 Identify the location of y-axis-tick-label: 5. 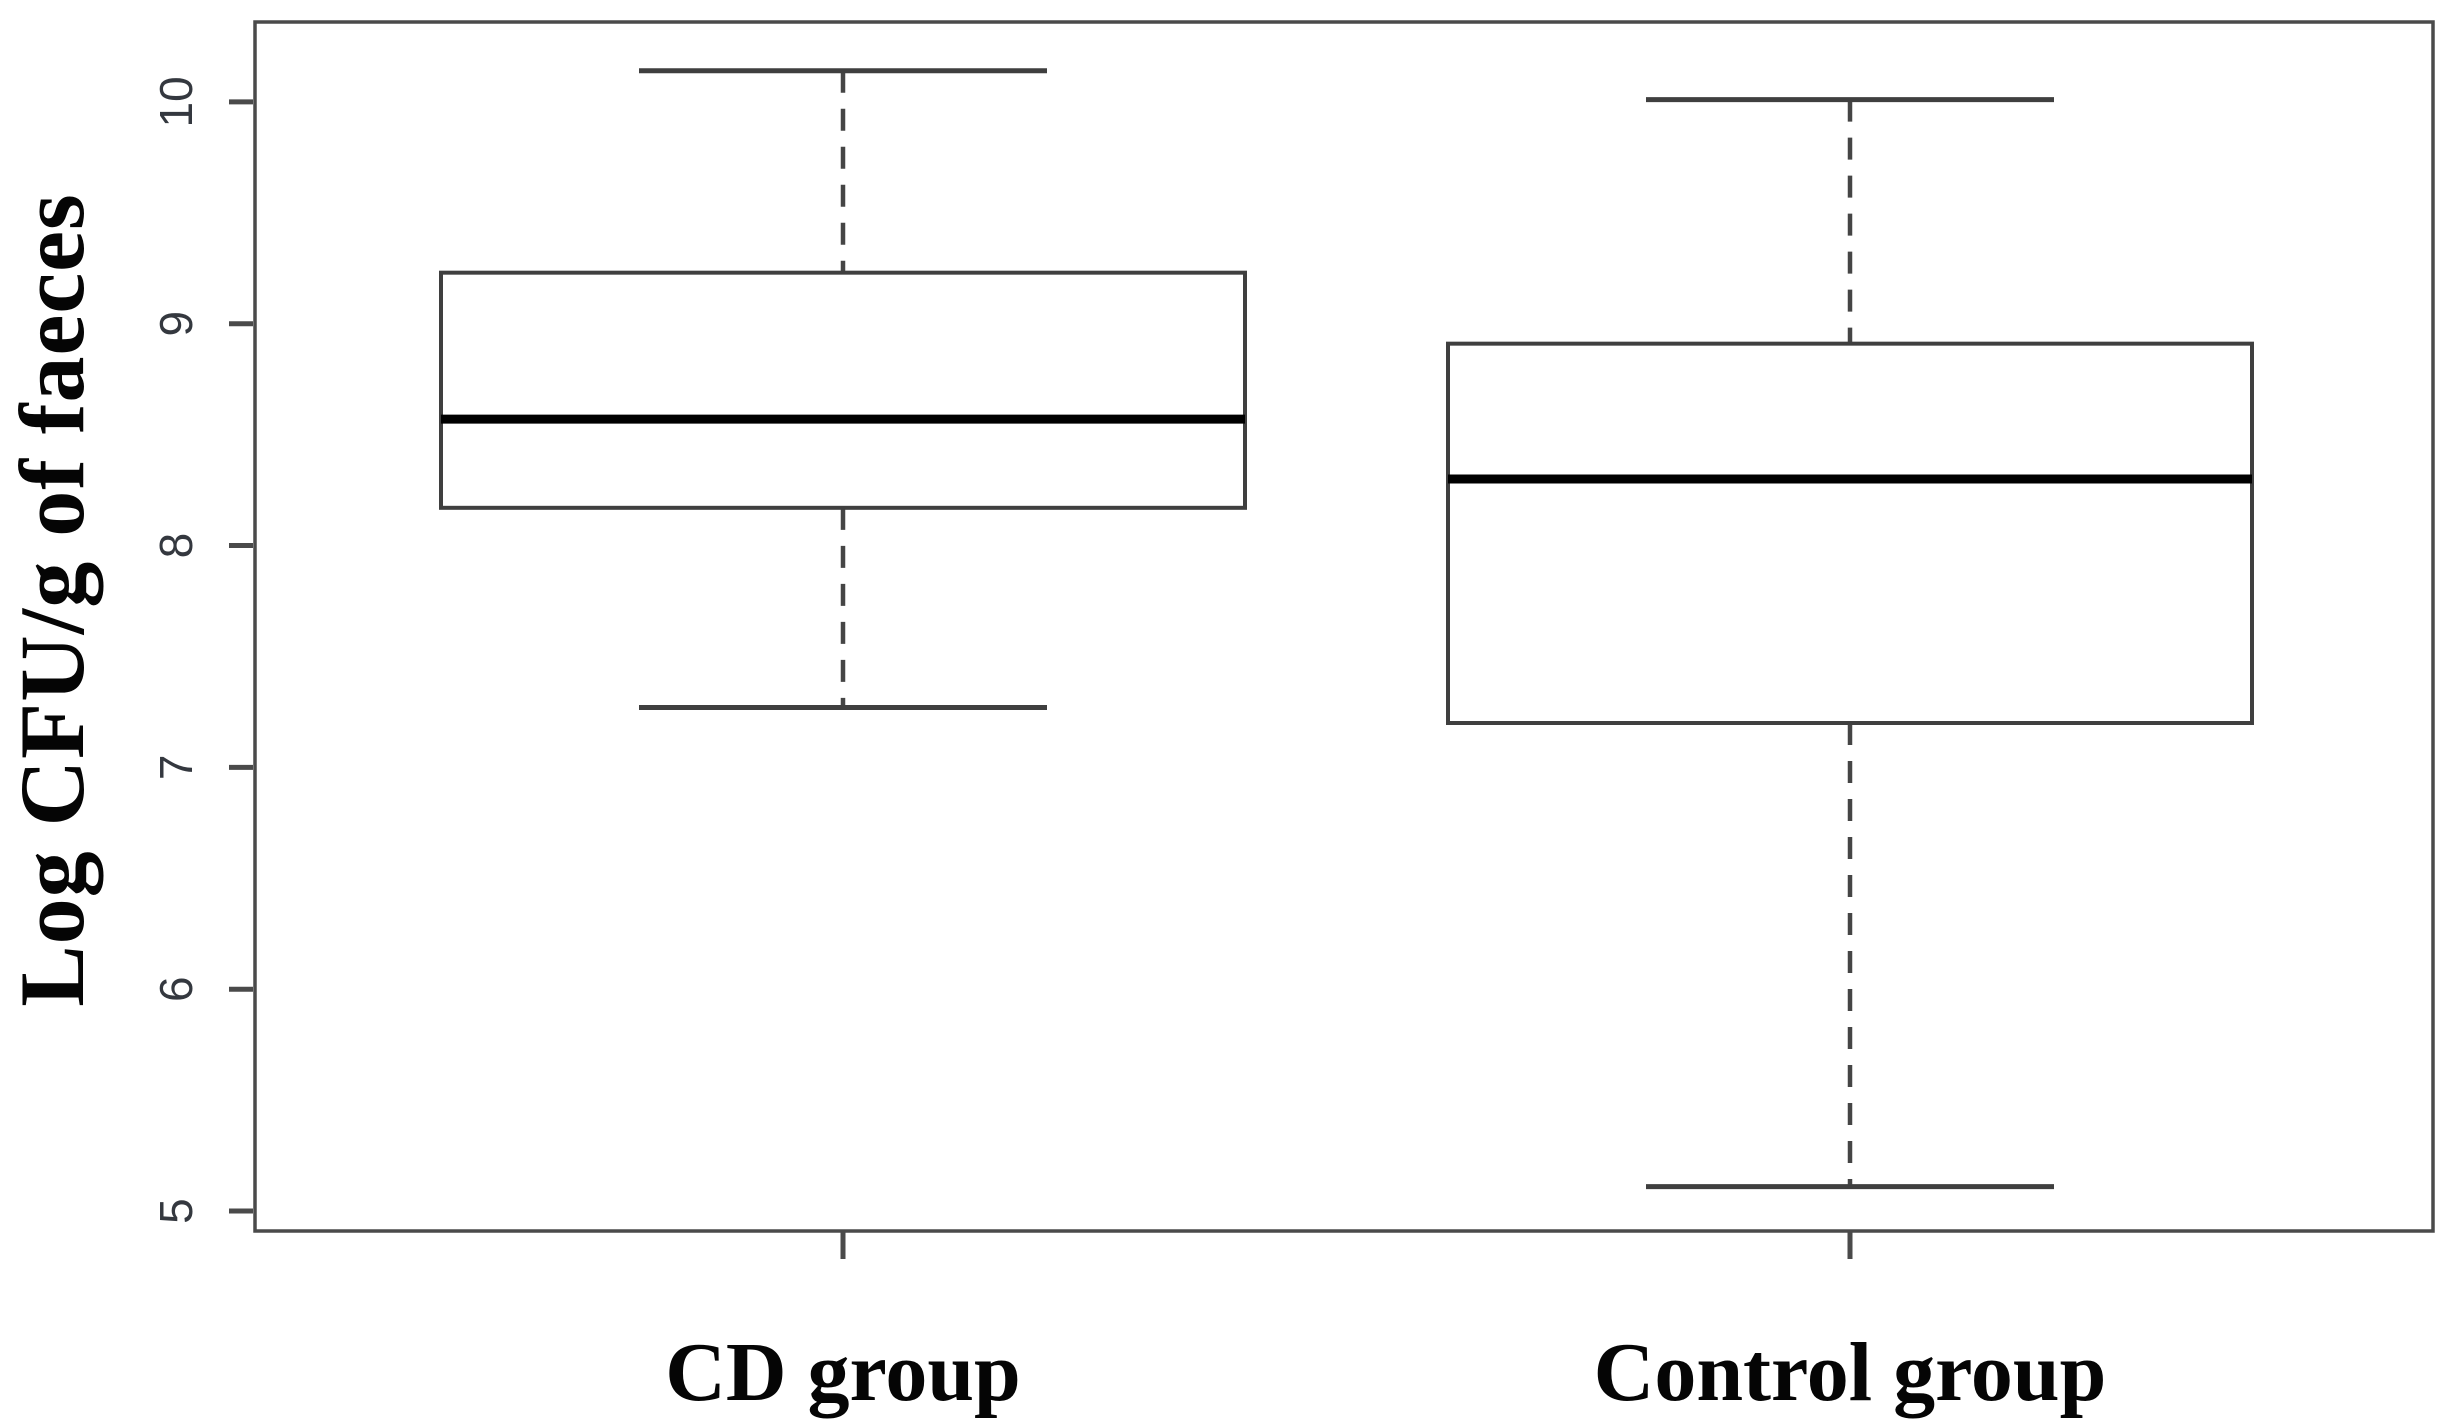
(176, 1211).